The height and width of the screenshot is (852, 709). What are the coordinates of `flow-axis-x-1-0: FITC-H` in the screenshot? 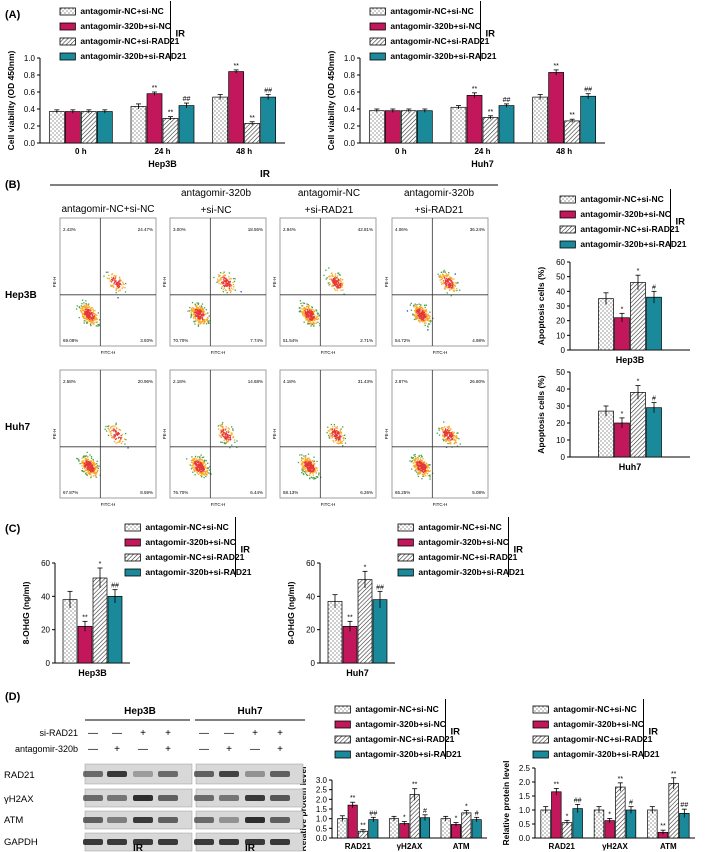 It's located at (108, 504).